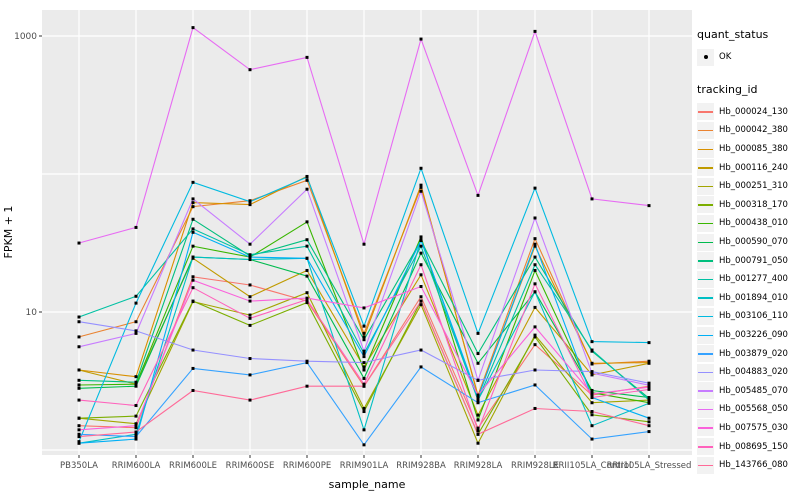 This screenshot has height=500, width=800. Describe the element at coordinates (753, 390) in the screenshot. I see `legend-label: Hb_005485_070` at that location.